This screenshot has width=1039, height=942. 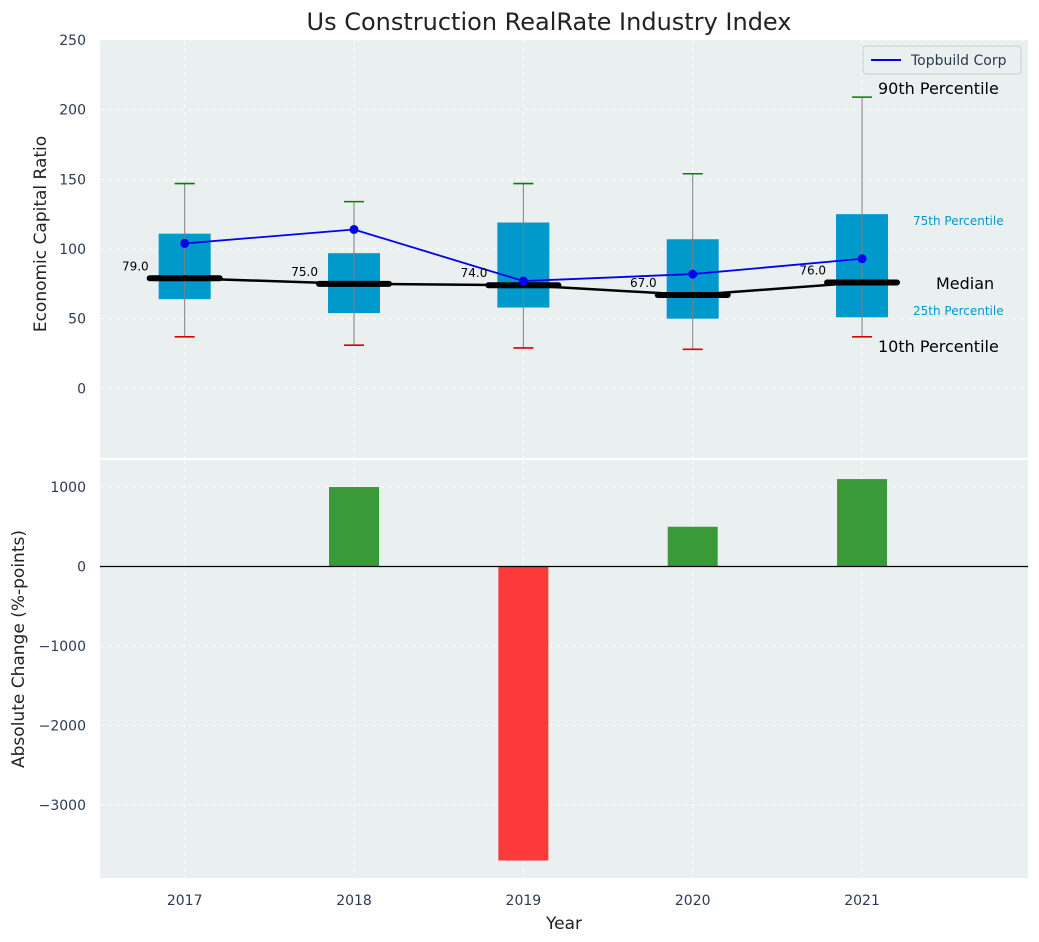 What do you see at coordinates (354, 527) in the screenshot?
I see `bar-2018` at bounding box center [354, 527].